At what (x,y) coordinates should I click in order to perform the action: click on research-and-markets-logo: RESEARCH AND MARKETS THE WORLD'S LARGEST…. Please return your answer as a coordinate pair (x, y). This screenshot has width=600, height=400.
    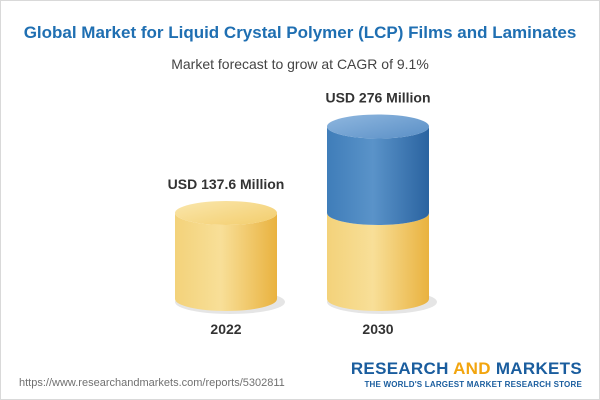
    Looking at the image, I should click on (466, 374).